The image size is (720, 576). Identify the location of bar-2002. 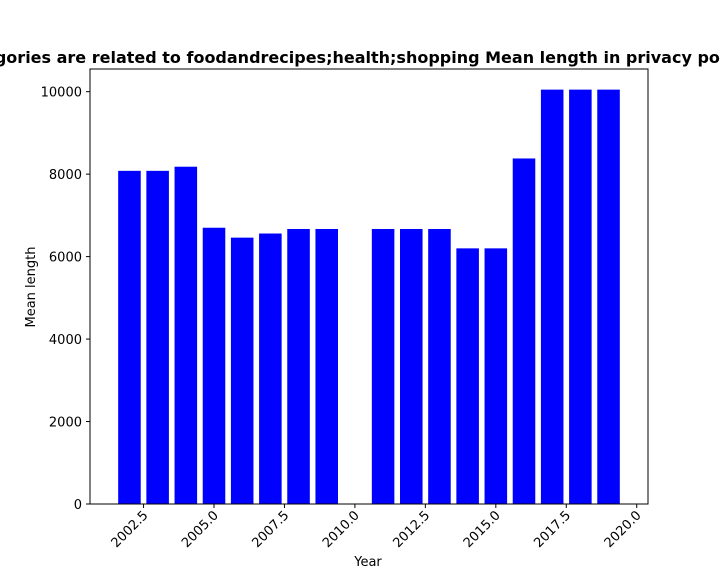
(129, 337).